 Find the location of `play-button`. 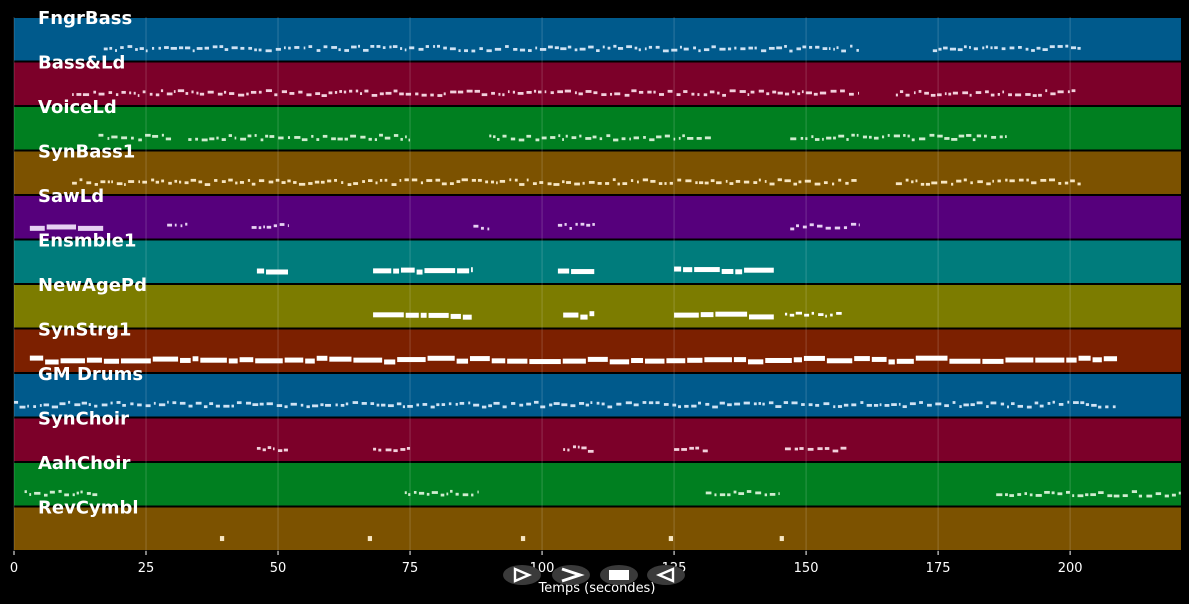

play-button is located at coordinates (522, 575).